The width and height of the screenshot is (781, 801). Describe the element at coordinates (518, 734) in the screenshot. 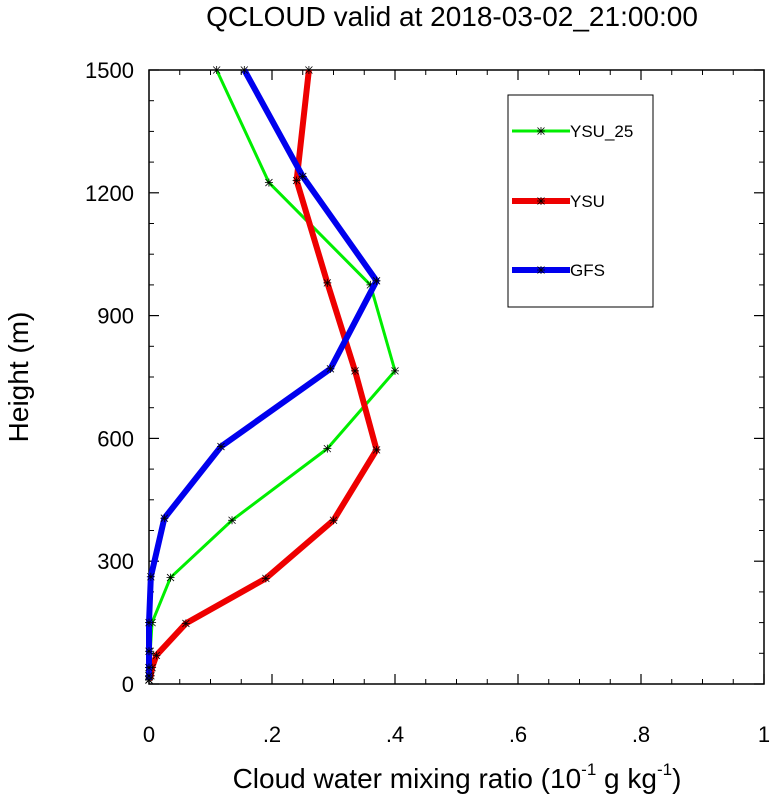

I see `x-tick-label: .6` at that location.